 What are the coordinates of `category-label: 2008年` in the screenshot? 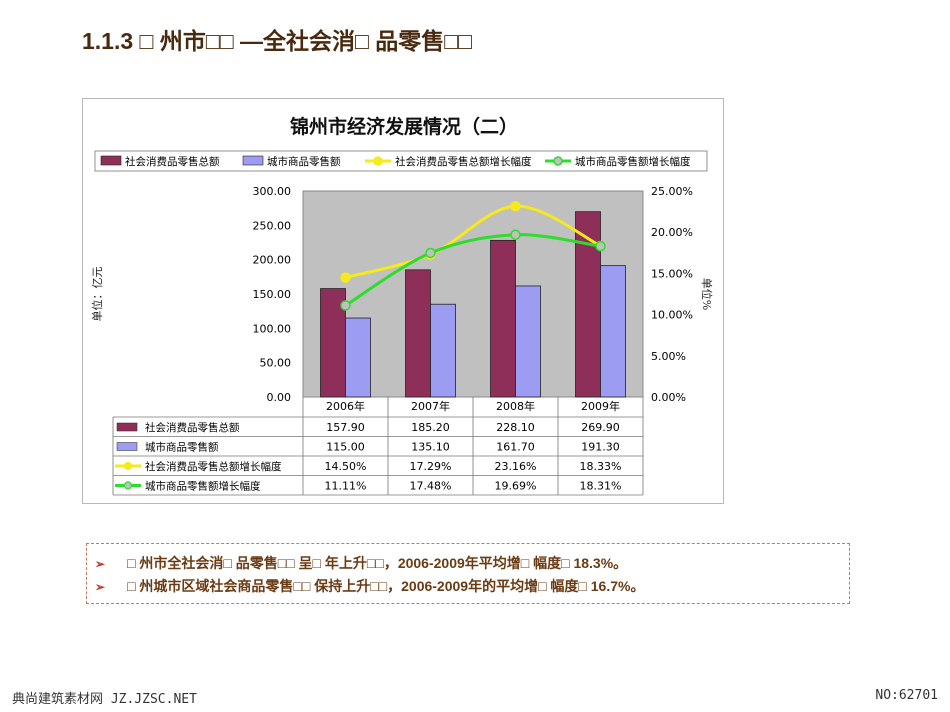 It's located at (515, 406).